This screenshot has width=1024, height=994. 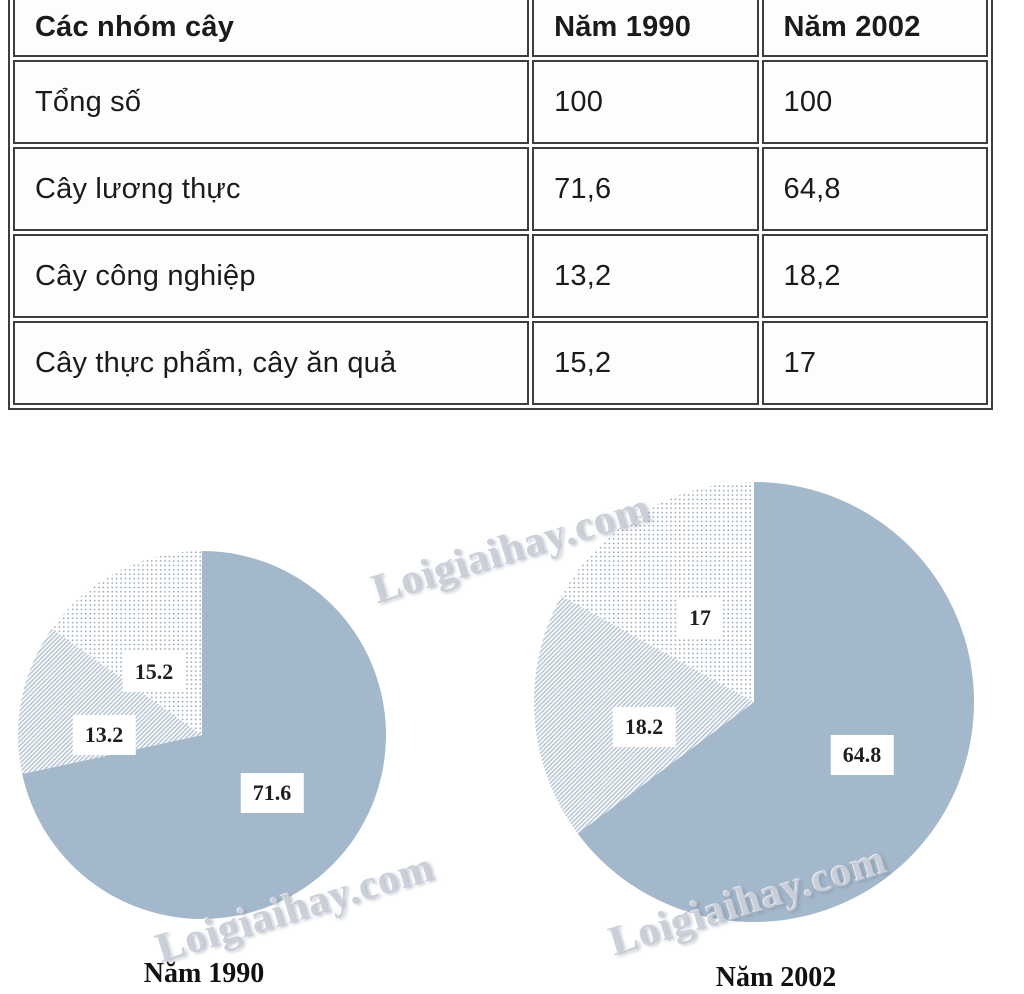 What do you see at coordinates (874, 363) in the screenshot?
I see `cell-2002: 17` at bounding box center [874, 363].